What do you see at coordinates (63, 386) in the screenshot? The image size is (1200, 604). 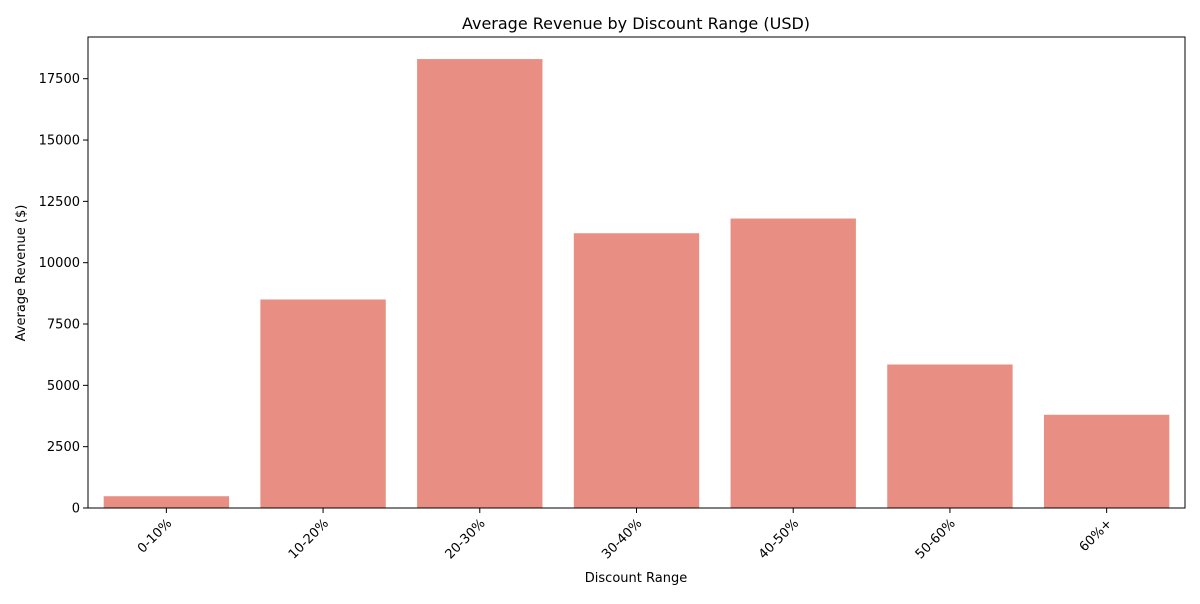 I see `y-tick-label: 5000` at bounding box center [63, 386].